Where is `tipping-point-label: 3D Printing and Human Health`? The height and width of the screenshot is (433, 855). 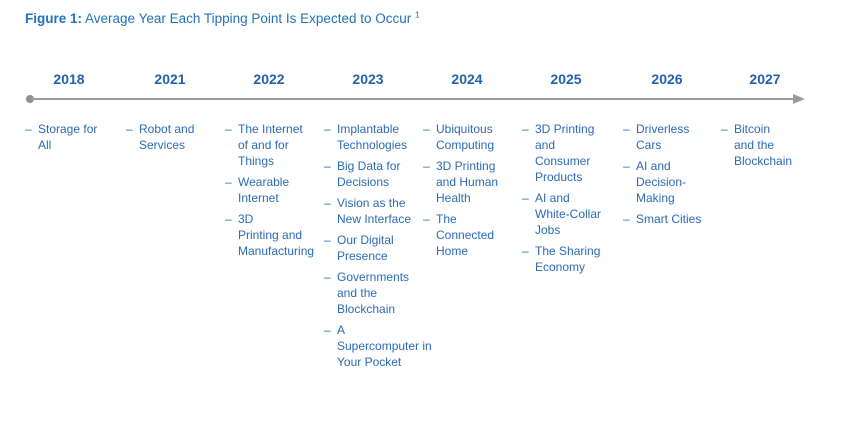 tipping-point-label: 3D Printing and Human Health is located at coordinates (467, 182).